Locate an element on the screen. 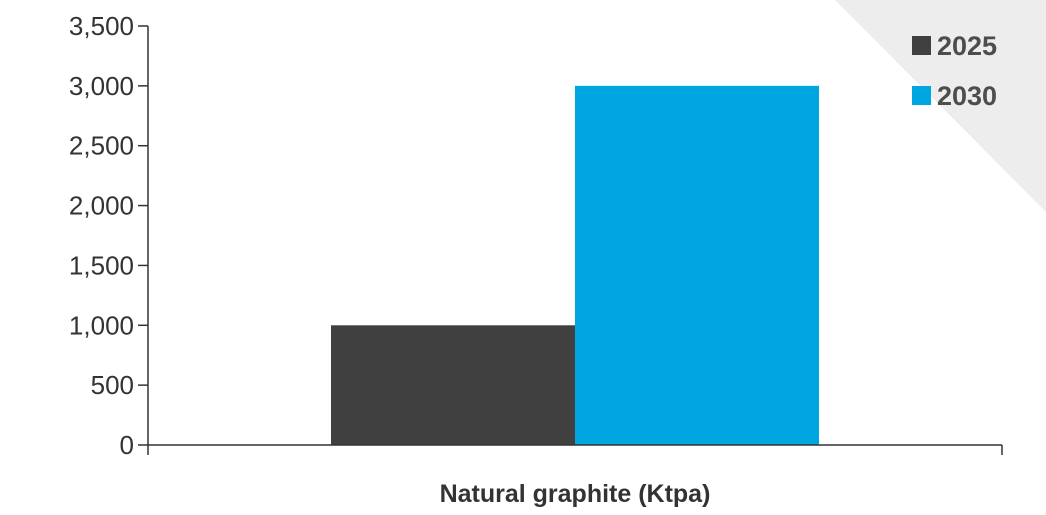 This screenshot has width=1046, height=515. legend-entry-2025: 2025 is located at coordinates (954, 46).